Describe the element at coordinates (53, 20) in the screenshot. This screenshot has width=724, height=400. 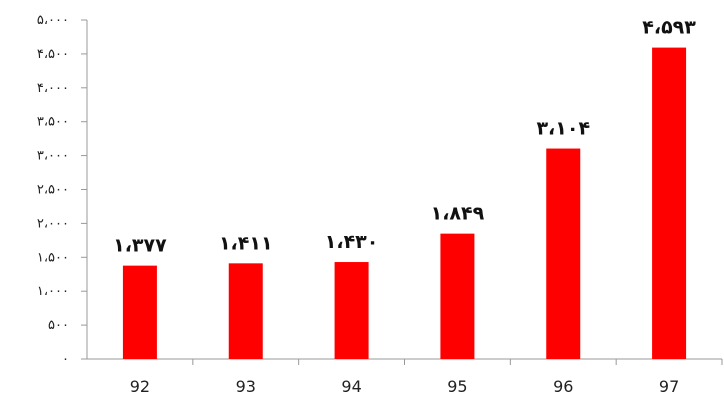
I see `y-tick-label: ۵،۰۰۰` at that location.